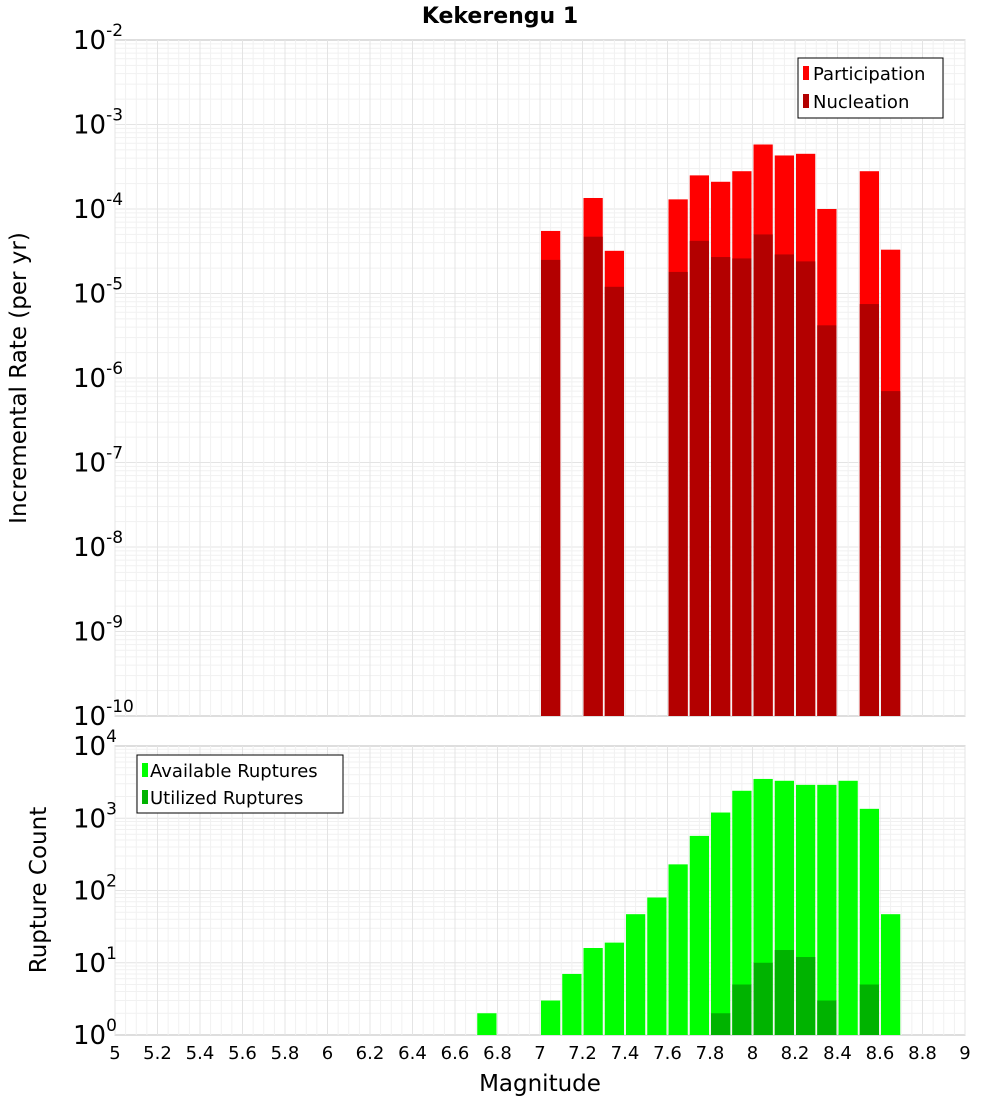  What do you see at coordinates (39, 890) in the screenshot?
I see `bottom-y-axis-label: Rupture Count` at bounding box center [39, 890].